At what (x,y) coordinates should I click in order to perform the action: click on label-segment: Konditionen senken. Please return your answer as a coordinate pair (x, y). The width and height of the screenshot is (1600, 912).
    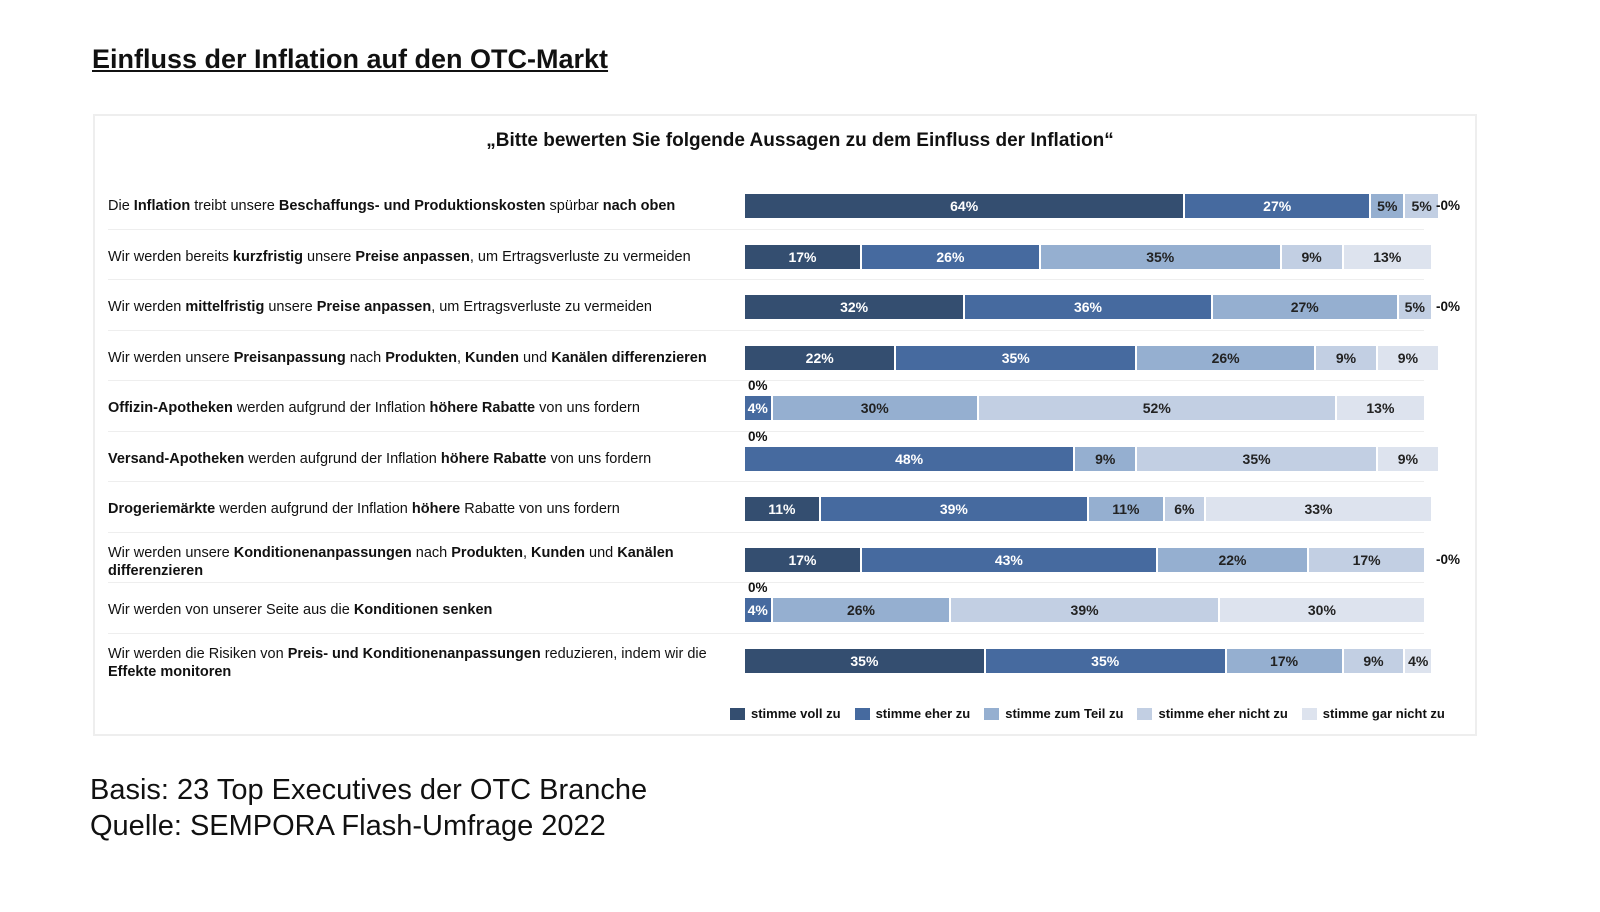
    Looking at the image, I should click on (423, 610).